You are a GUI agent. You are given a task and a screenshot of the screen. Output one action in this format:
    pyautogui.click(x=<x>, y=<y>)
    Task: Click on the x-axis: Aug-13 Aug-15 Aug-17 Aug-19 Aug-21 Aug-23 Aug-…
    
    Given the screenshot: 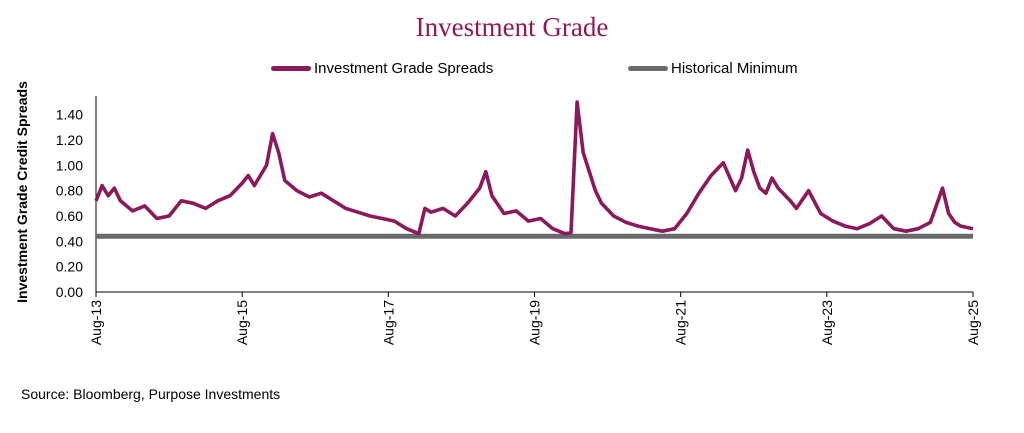 What is the action you would take?
    pyautogui.click(x=534, y=318)
    